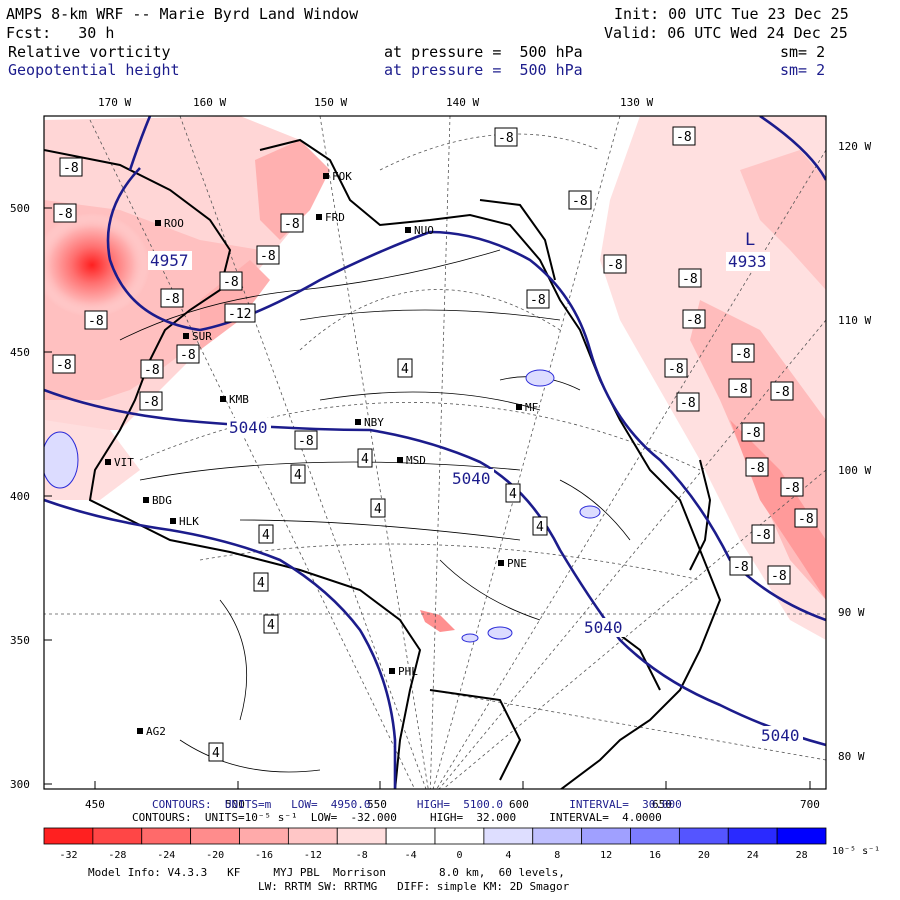  I want to click on colorbar-tick-label: 12, so click(606, 855).